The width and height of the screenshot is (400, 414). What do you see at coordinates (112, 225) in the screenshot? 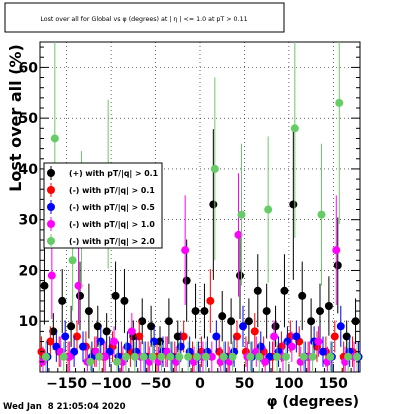
I see `legend-label: (-) with pT/|q| > 1.0` at bounding box center [112, 225].